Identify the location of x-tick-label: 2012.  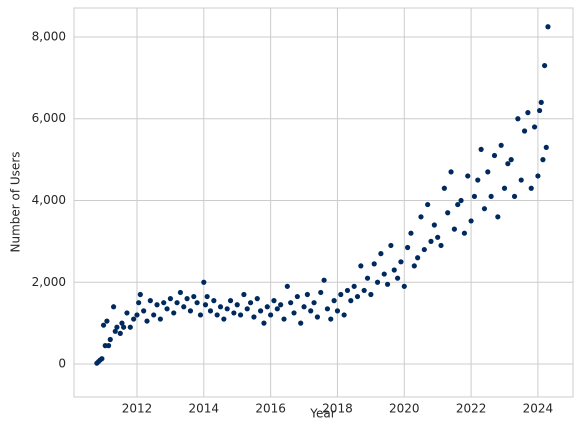
(137, 409).